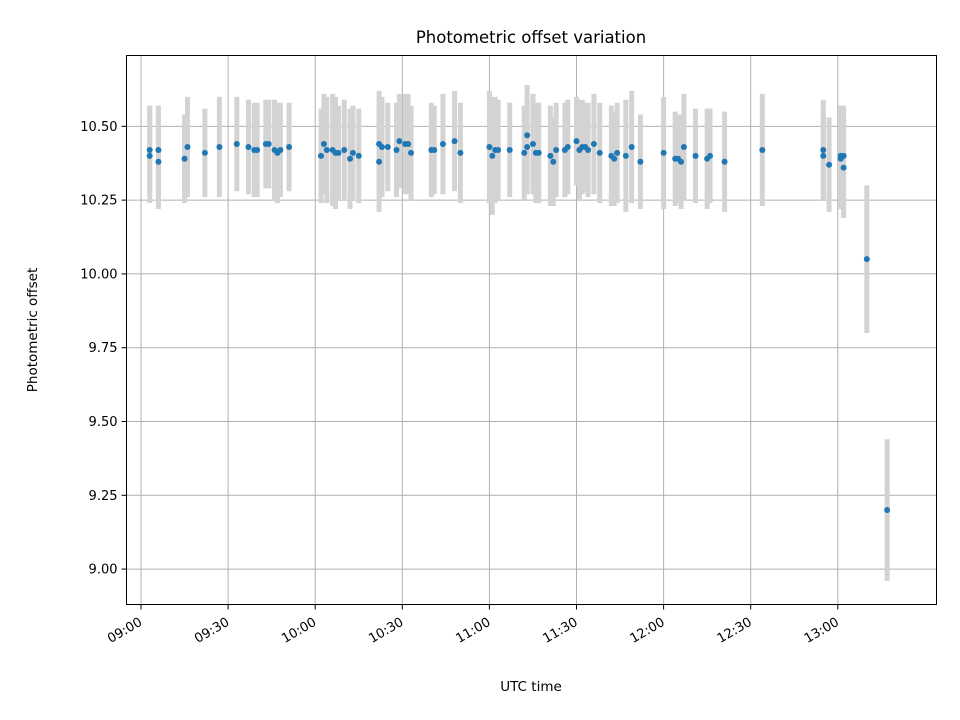  What do you see at coordinates (103, 570) in the screenshot?
I see `y-tick-label: 9.00` at bounding box center [103, 570].